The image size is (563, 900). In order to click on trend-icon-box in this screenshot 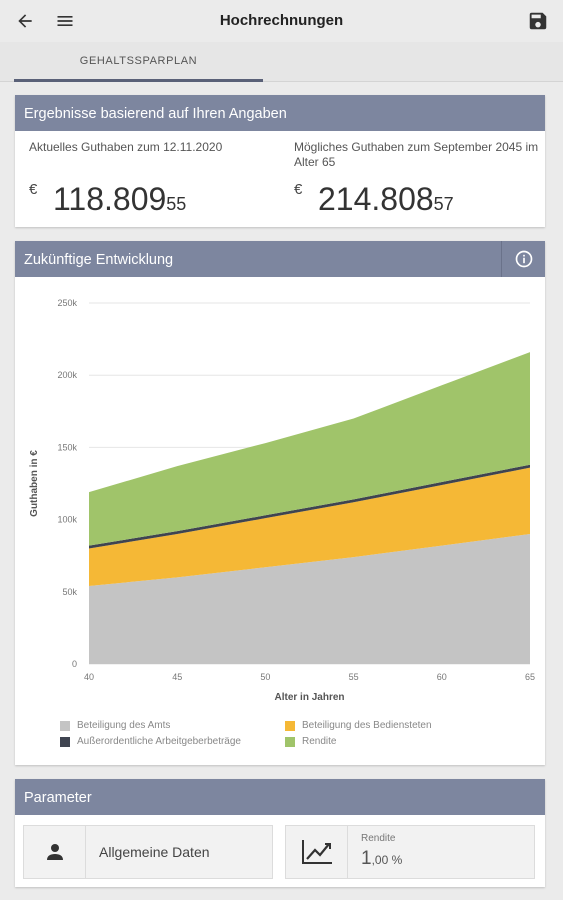, I will do `click(317, 852)`.